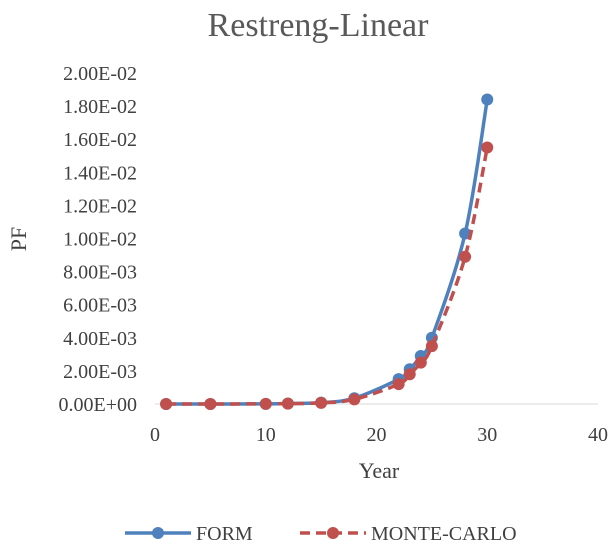 This screenshot has height=555, width=612. I want to click on y-tick-label: 6.00E-03, so click(100, 306).